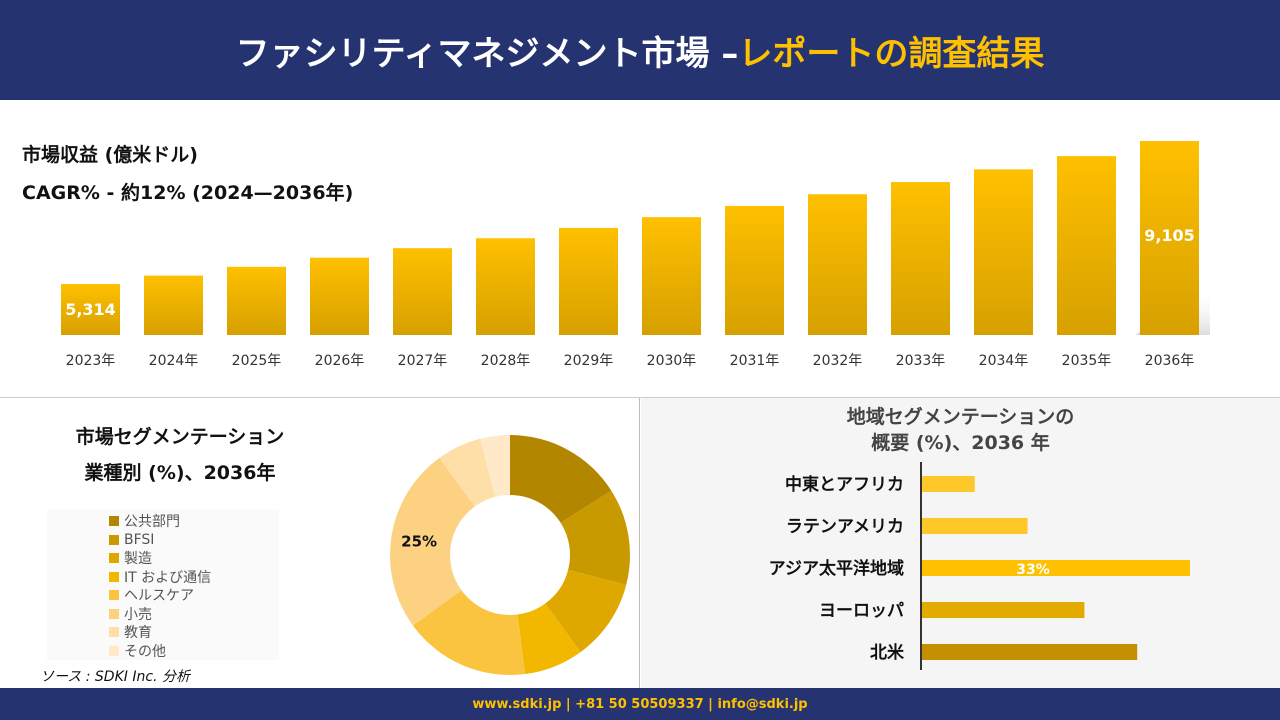 Image resolution: width=1280 pixels, height=720 pixels. What do you see at coordinates (257, 361) in the screenshot?
I see `year-tick-label: 2025年` at bounding box center [257, 361].